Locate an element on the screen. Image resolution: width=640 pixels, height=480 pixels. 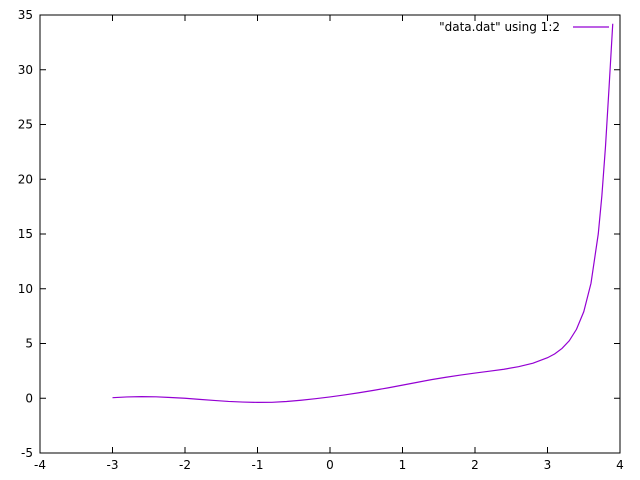
y-tick-label: 15 is located at coordinates (25, 234).